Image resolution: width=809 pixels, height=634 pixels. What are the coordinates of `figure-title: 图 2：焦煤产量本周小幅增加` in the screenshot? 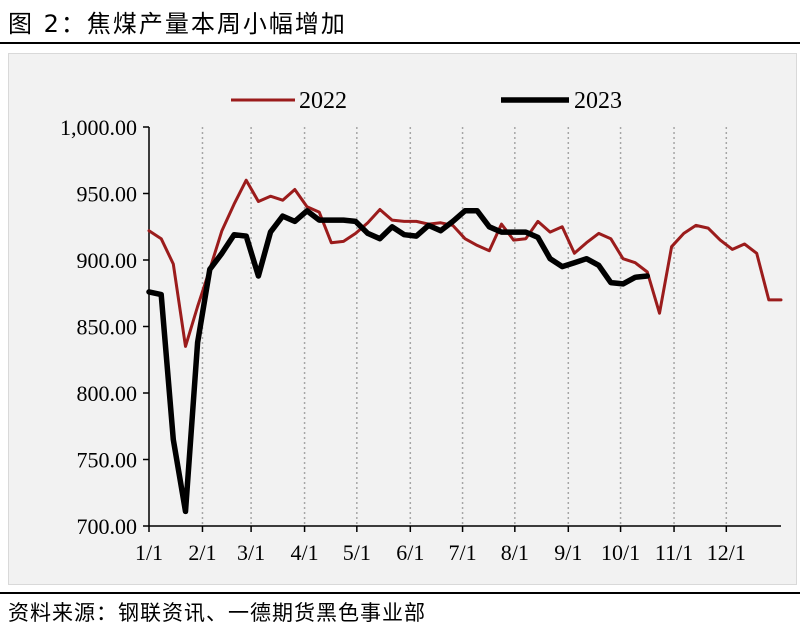 It's located at (177, 24).